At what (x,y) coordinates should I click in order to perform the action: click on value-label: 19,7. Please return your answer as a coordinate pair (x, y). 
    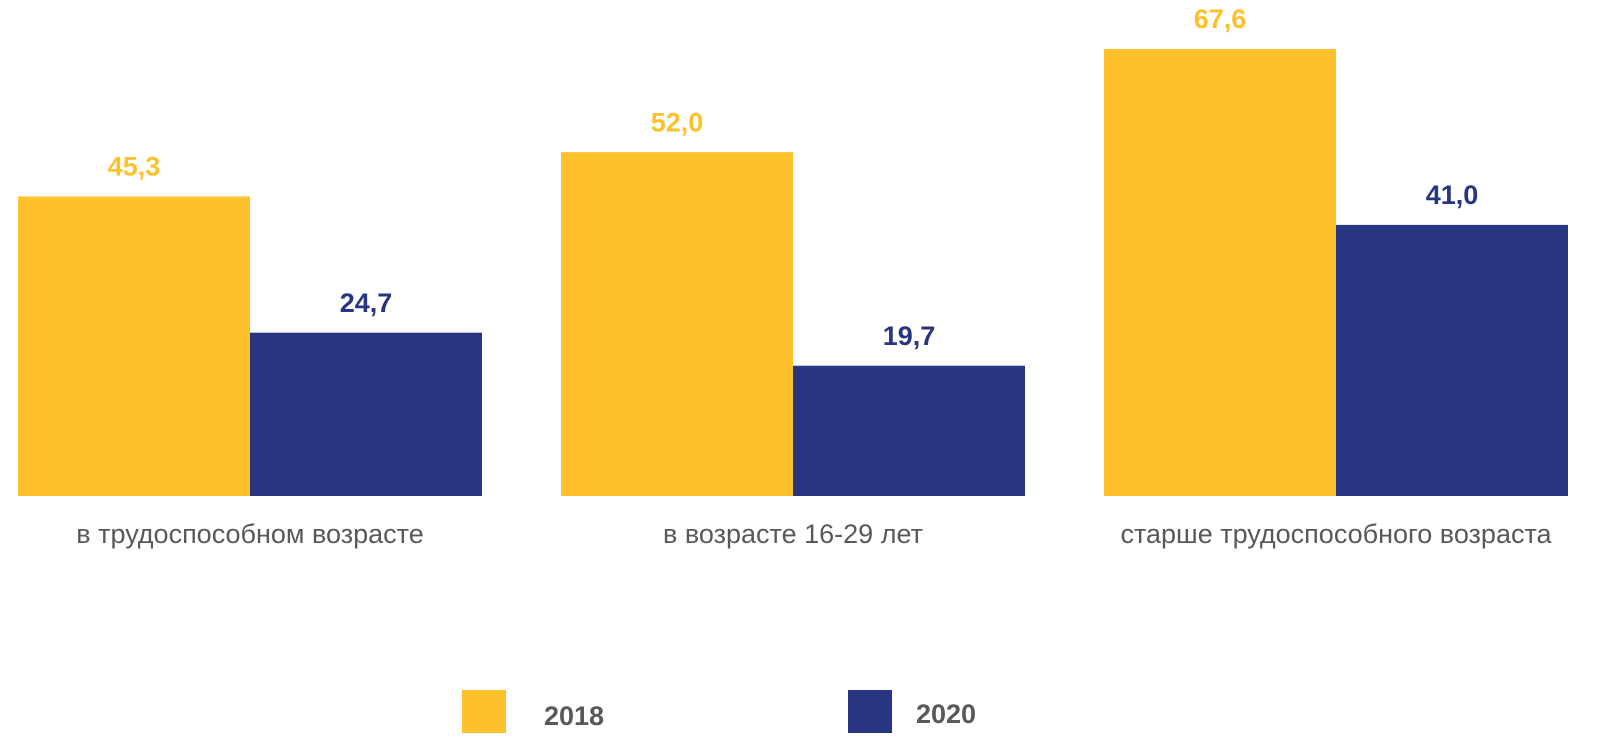
    Looking at the image, I should click on (909, 336).